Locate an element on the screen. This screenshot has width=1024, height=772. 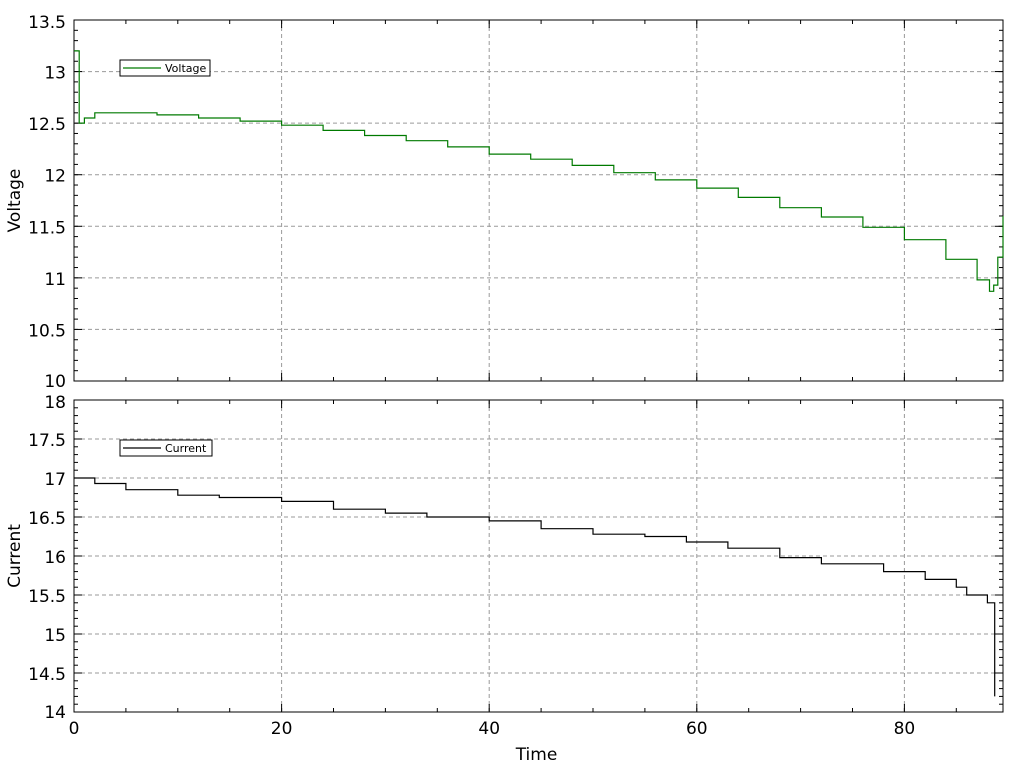
x-tick-label: 80 is located at coordinates (905, 729).